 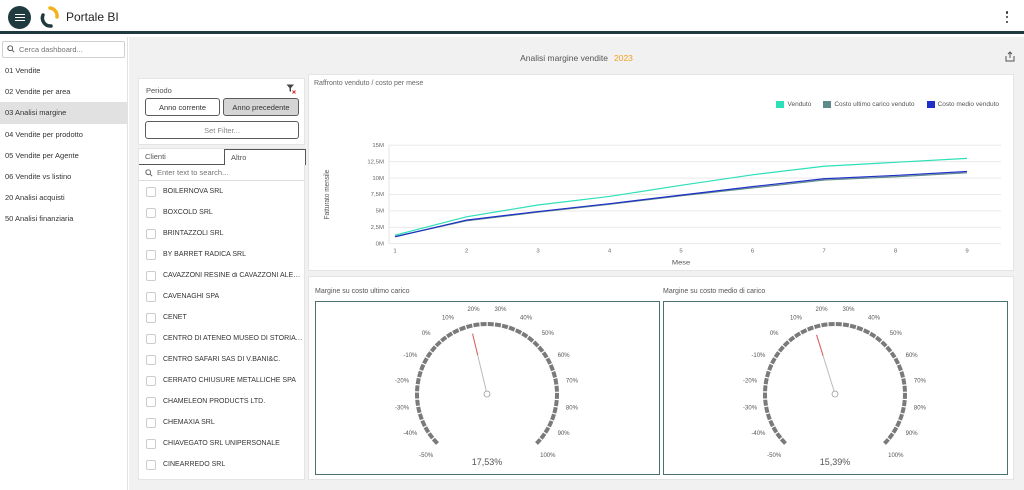 I want to click on customer-list-item: BOILERNOVA SRL, so click(x=221, y=191).